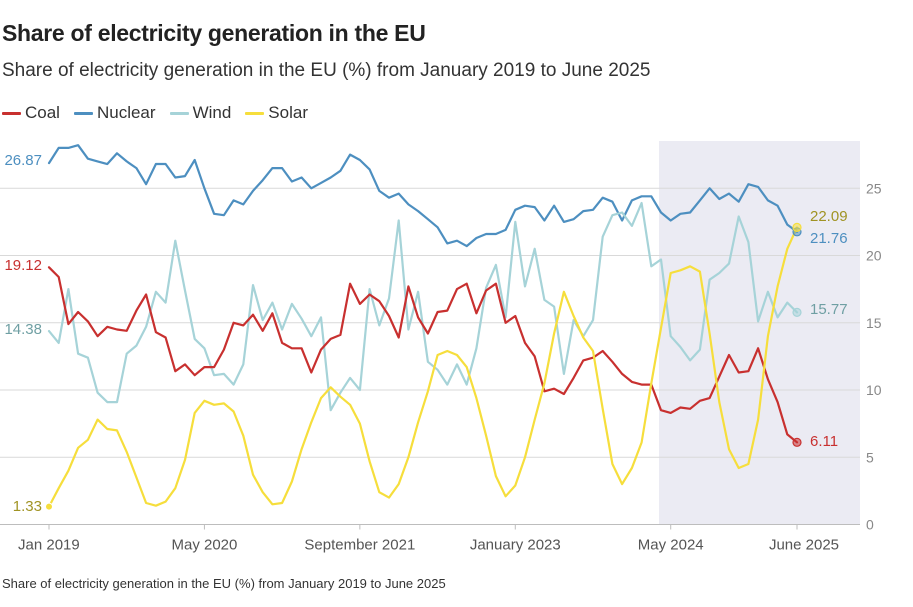  Describe the element at coordinates (874, 390) in the screenshot. I see `y-tick-label: 10` at that location.